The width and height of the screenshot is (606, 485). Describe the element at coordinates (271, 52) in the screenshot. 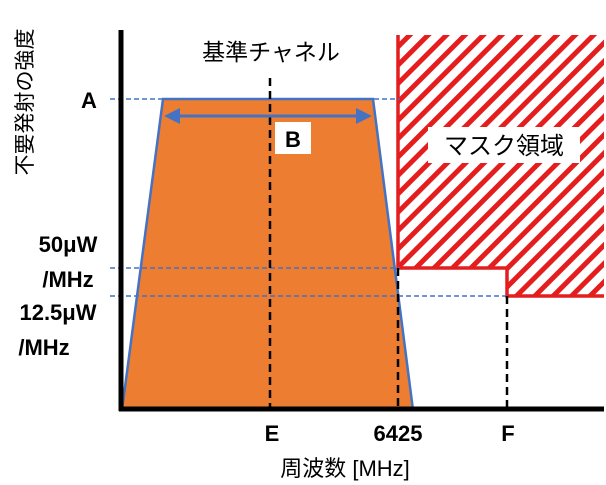

I see `reference-channel-title: 基準チャネル` at that location.